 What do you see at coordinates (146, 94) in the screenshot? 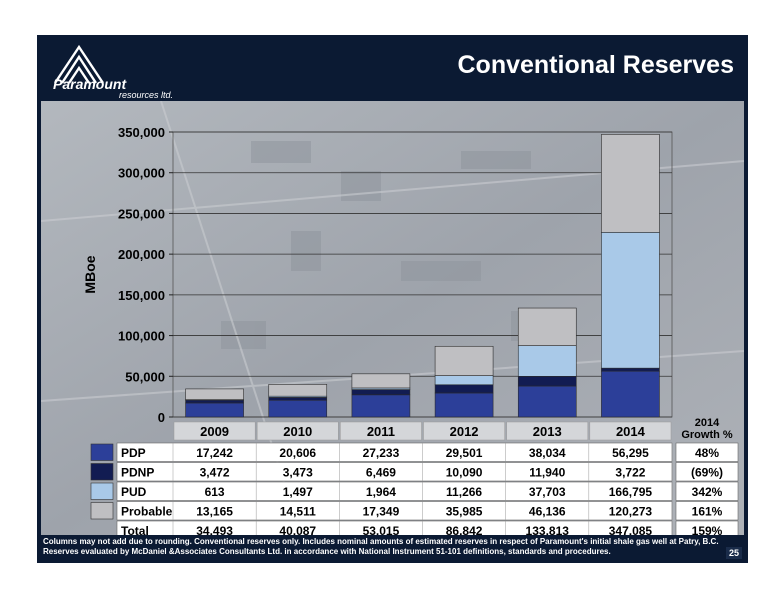
I see `logo-subtitle: resources ltd.` at bounding box center [146, 94].